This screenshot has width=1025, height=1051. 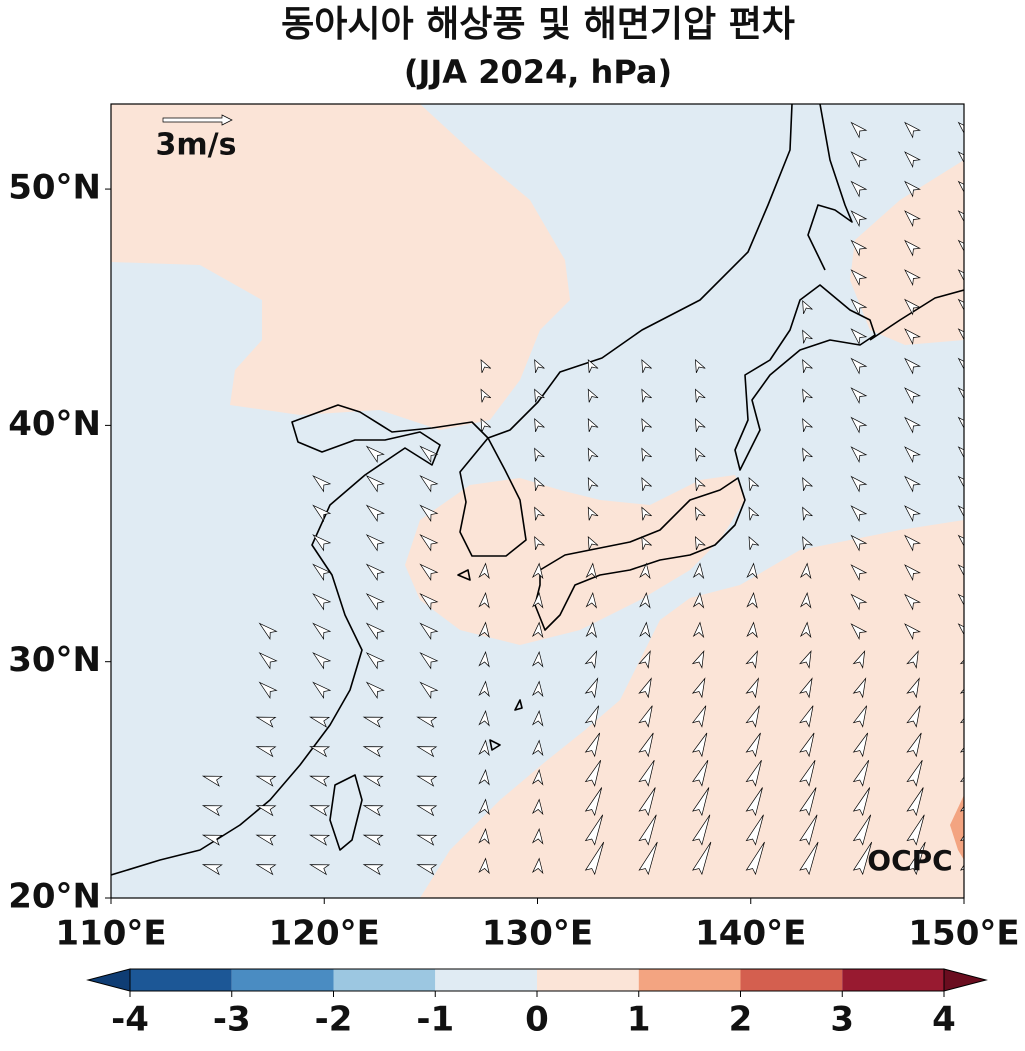 I want to click on lat-tick-label: 40°N, so click(x=54, y=424).